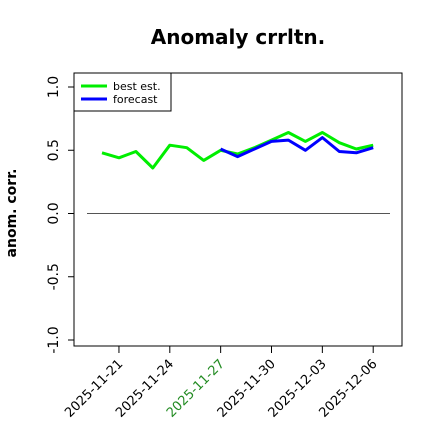 Image resolution: width=440 pixels, height=440 pixels. Describe the element at coordinates (54, 213) in the screenshot. I see `y-tick-label: 0.0` at that location.